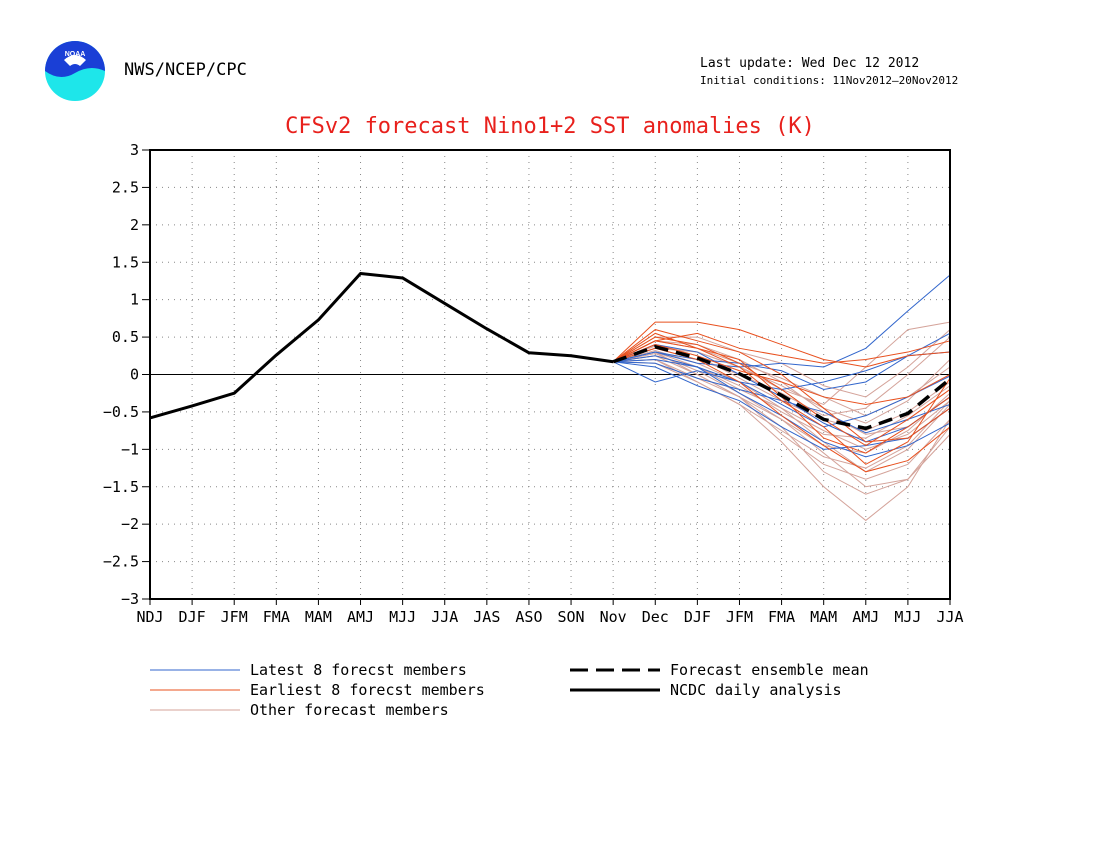 This screenshot has width=1100, height=850. I want to click on y-tick-label: −2.5, so click(121, 562).